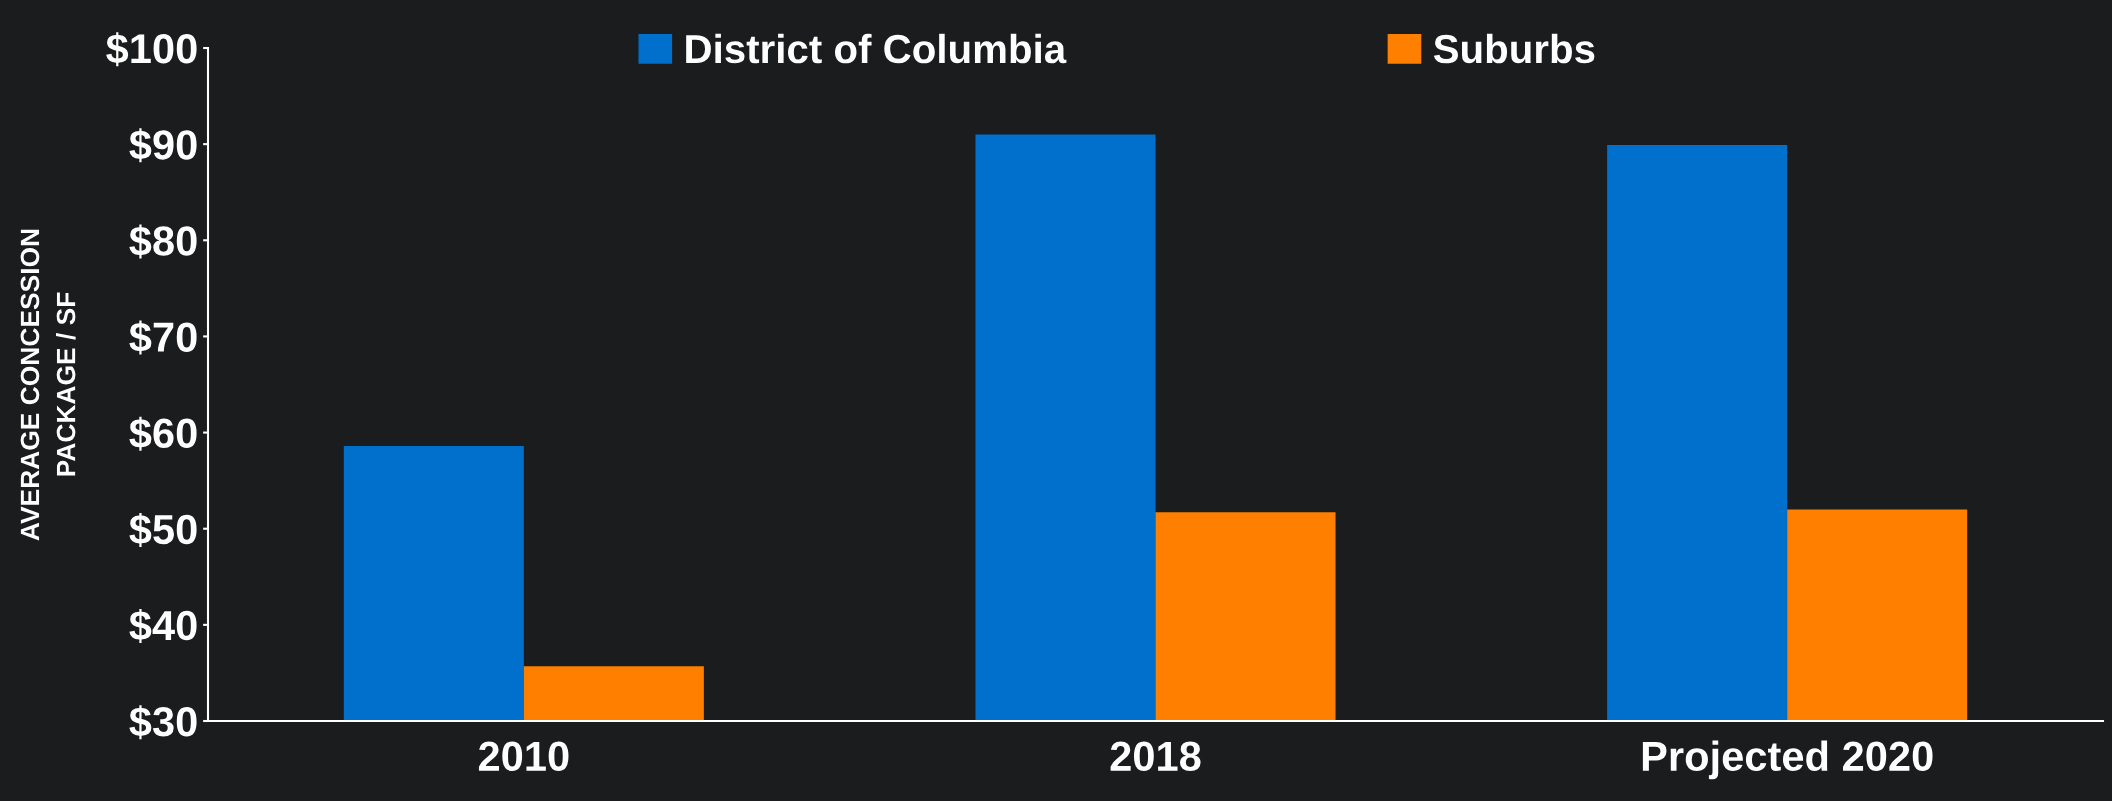 Image resolution: width=2112 pixels, height=801 pixels. I want to click on y-axis-title: AVERAGE CONCESSION PACKAGE / SF, so click(48, 385).